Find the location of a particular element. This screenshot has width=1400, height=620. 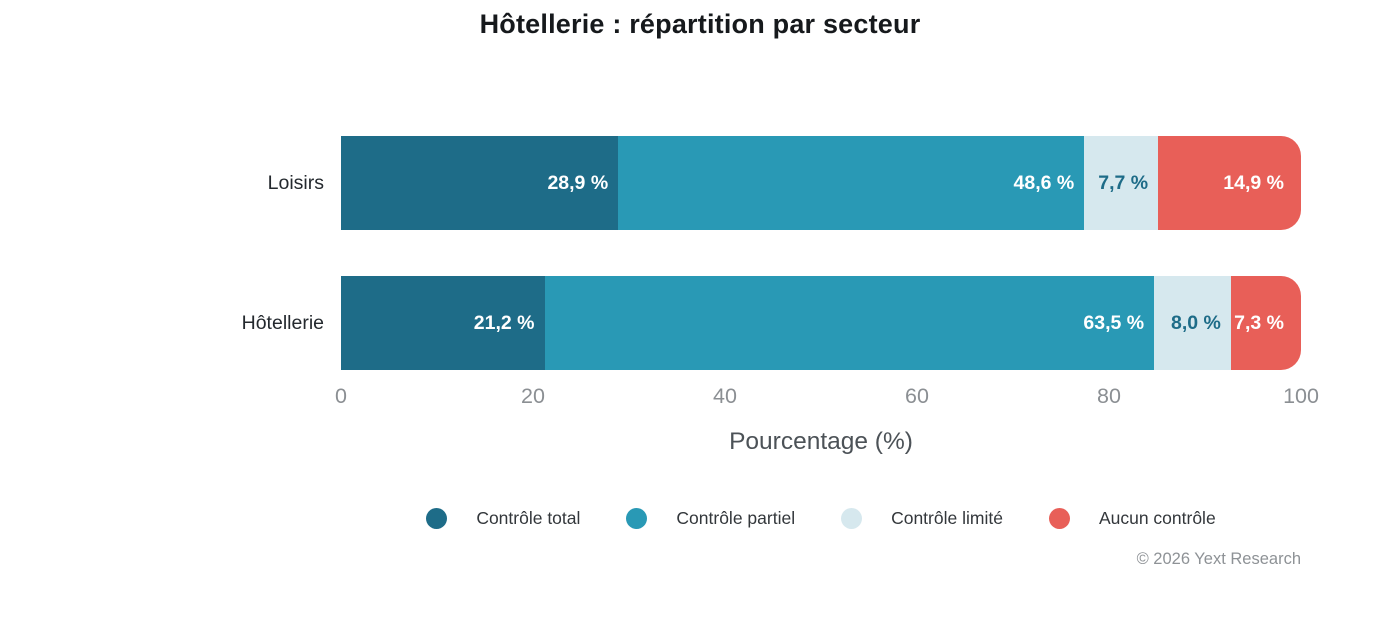

bar-segment: 48,6 % is located at coordinates (851, 183).